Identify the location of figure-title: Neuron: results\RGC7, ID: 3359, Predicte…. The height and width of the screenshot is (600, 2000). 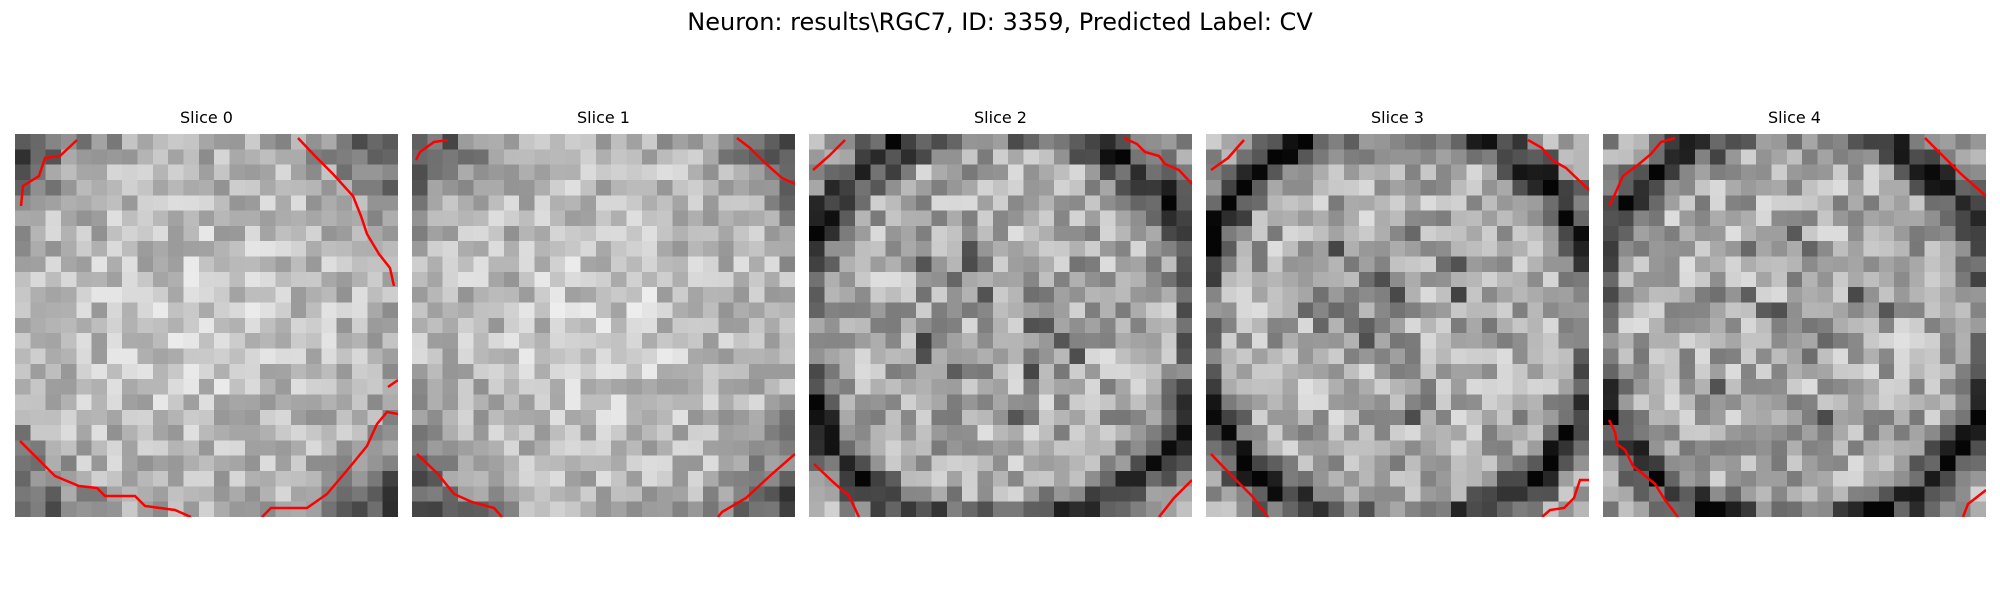
(1000, 22).